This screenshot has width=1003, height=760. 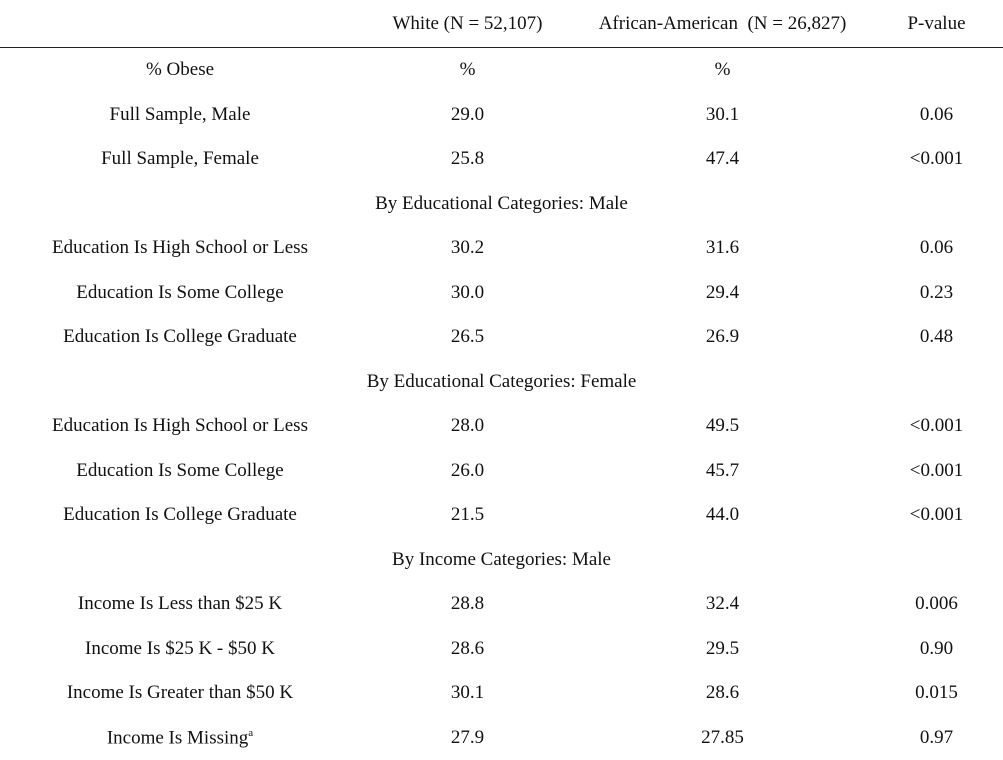 What do you see at coordinates (936, 648) in the screenshot?
I see `cell: 0.90` at bounding box center [936, 648].